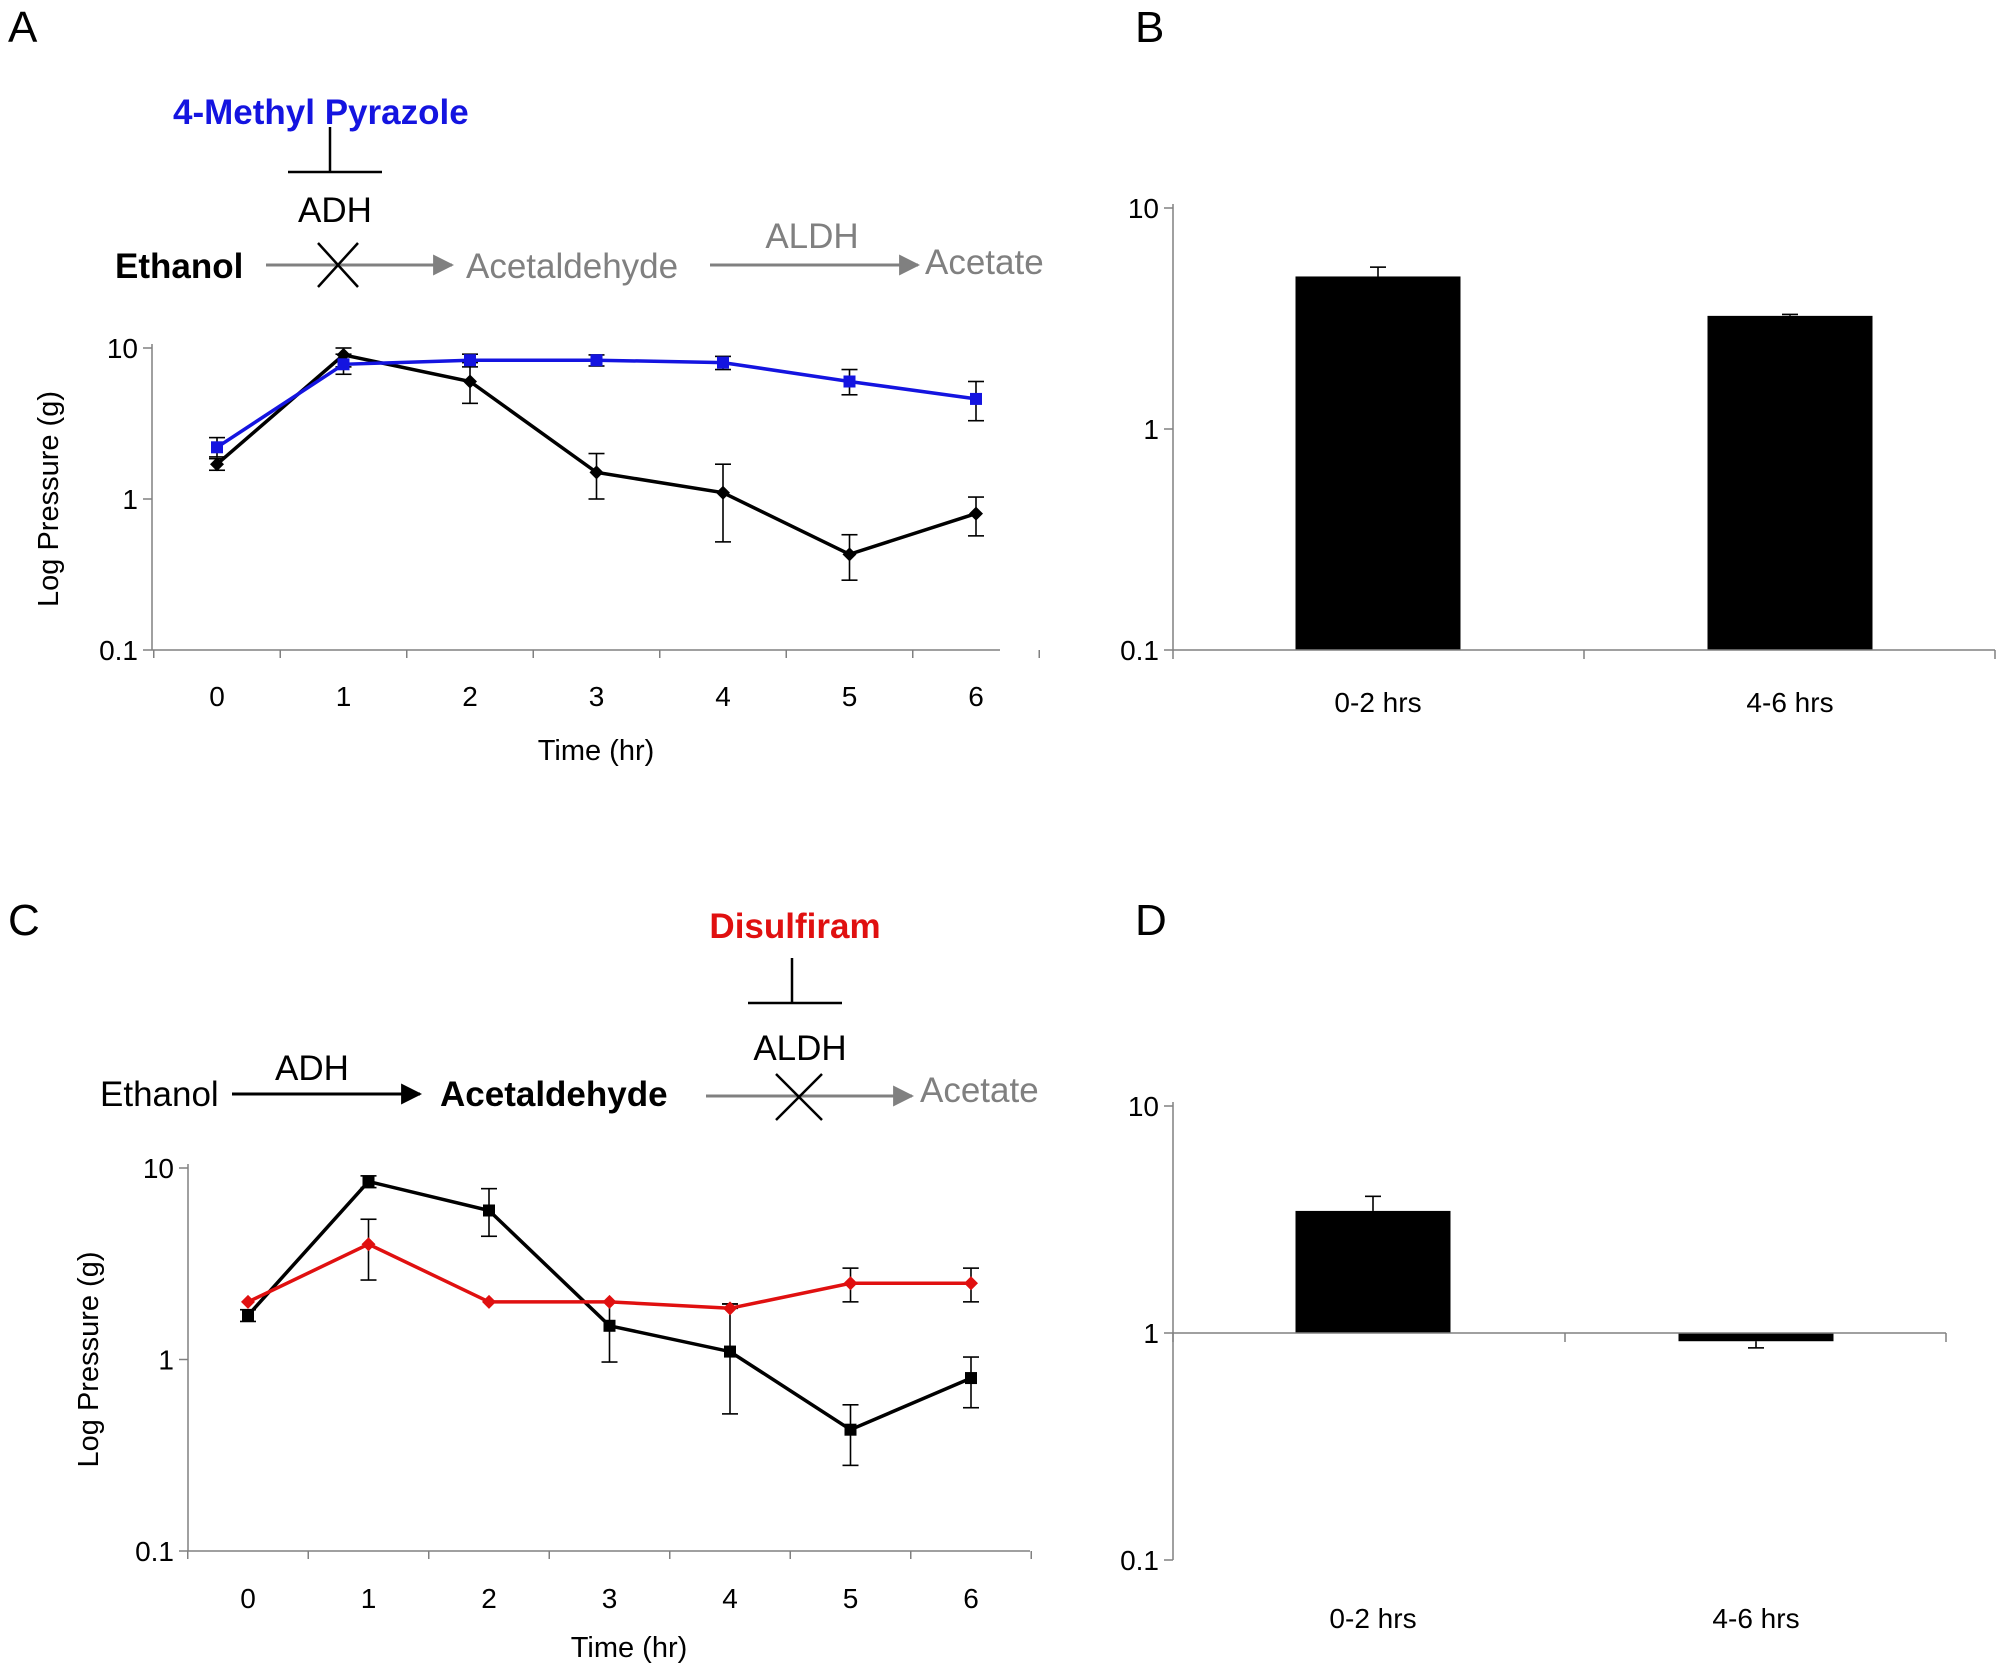 This screenshot has width=2000, height=1670. What do you see at coordinates (489, 1598) in the screenshot?
I see `x-tick-label-c: 2` at bounding box center [489, 1598].